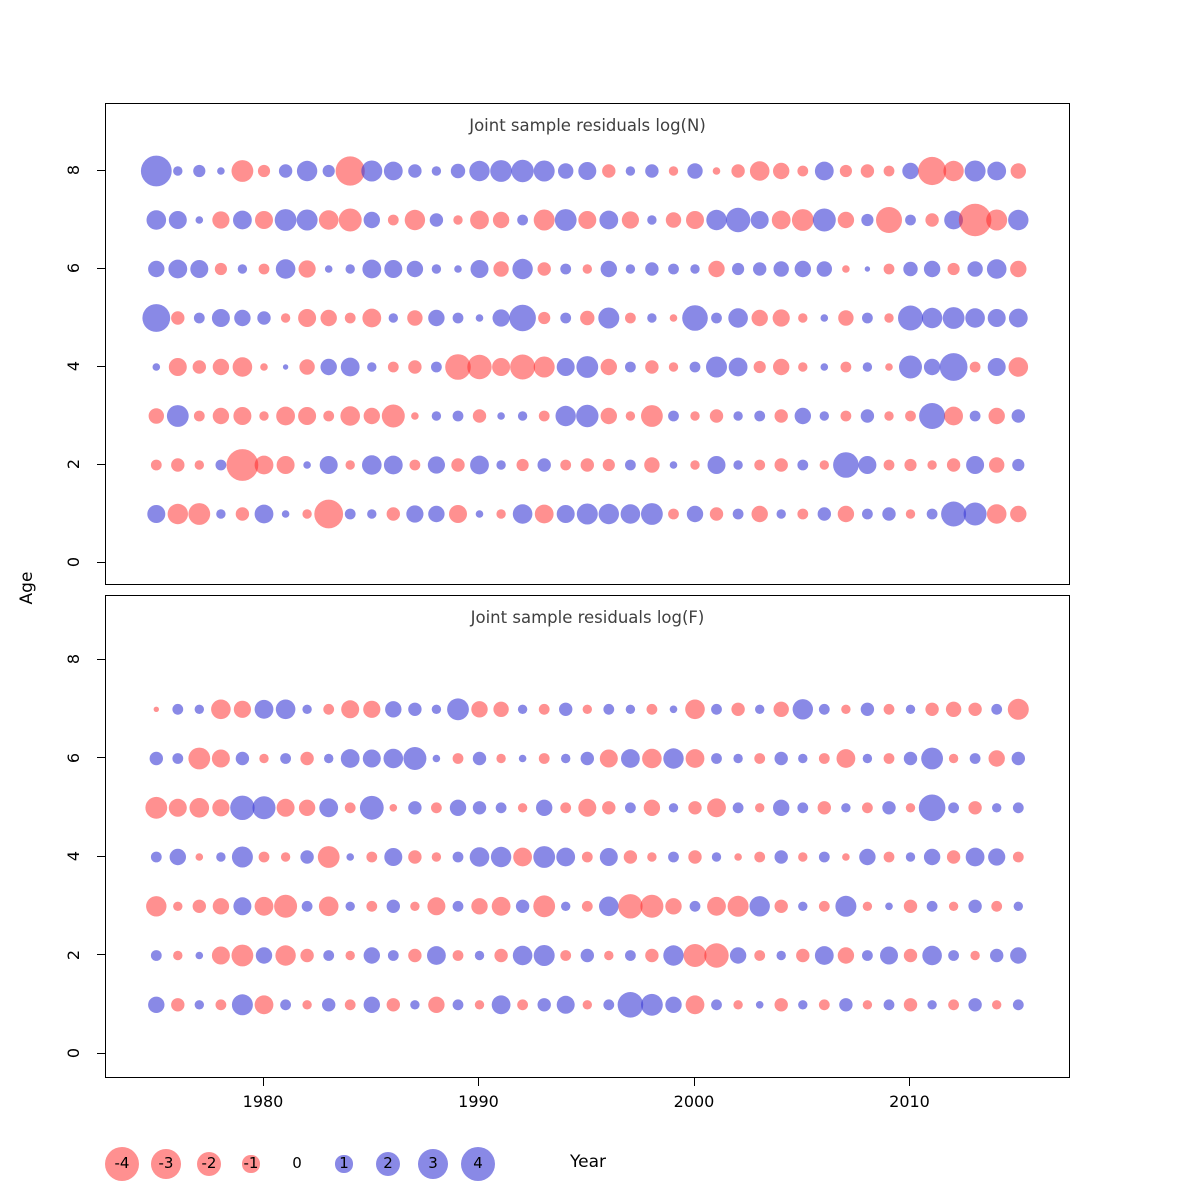 The width and height of the screenshot is (1200, 1200). Describe the element at coordinates (251, 1164) in the screenshot. I see `legend-bubble` at that location.